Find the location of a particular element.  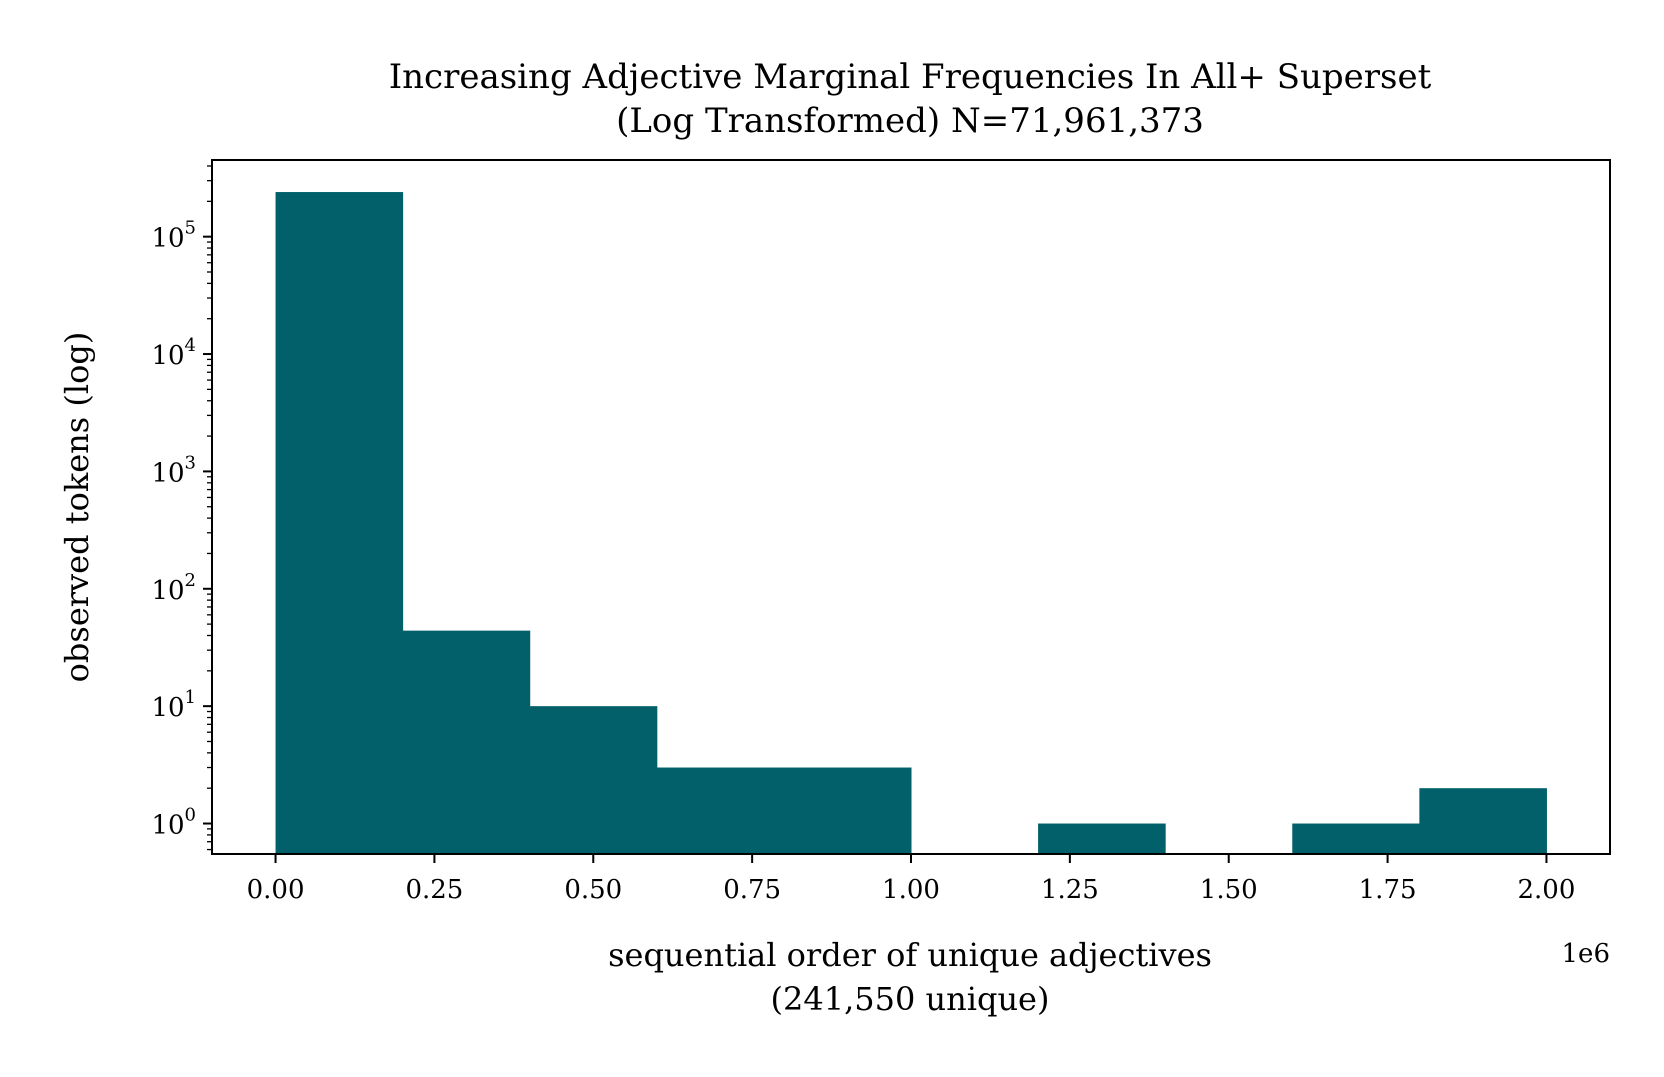

x-tick-label-8: 2.00 is located at coordinates (1547, 890).